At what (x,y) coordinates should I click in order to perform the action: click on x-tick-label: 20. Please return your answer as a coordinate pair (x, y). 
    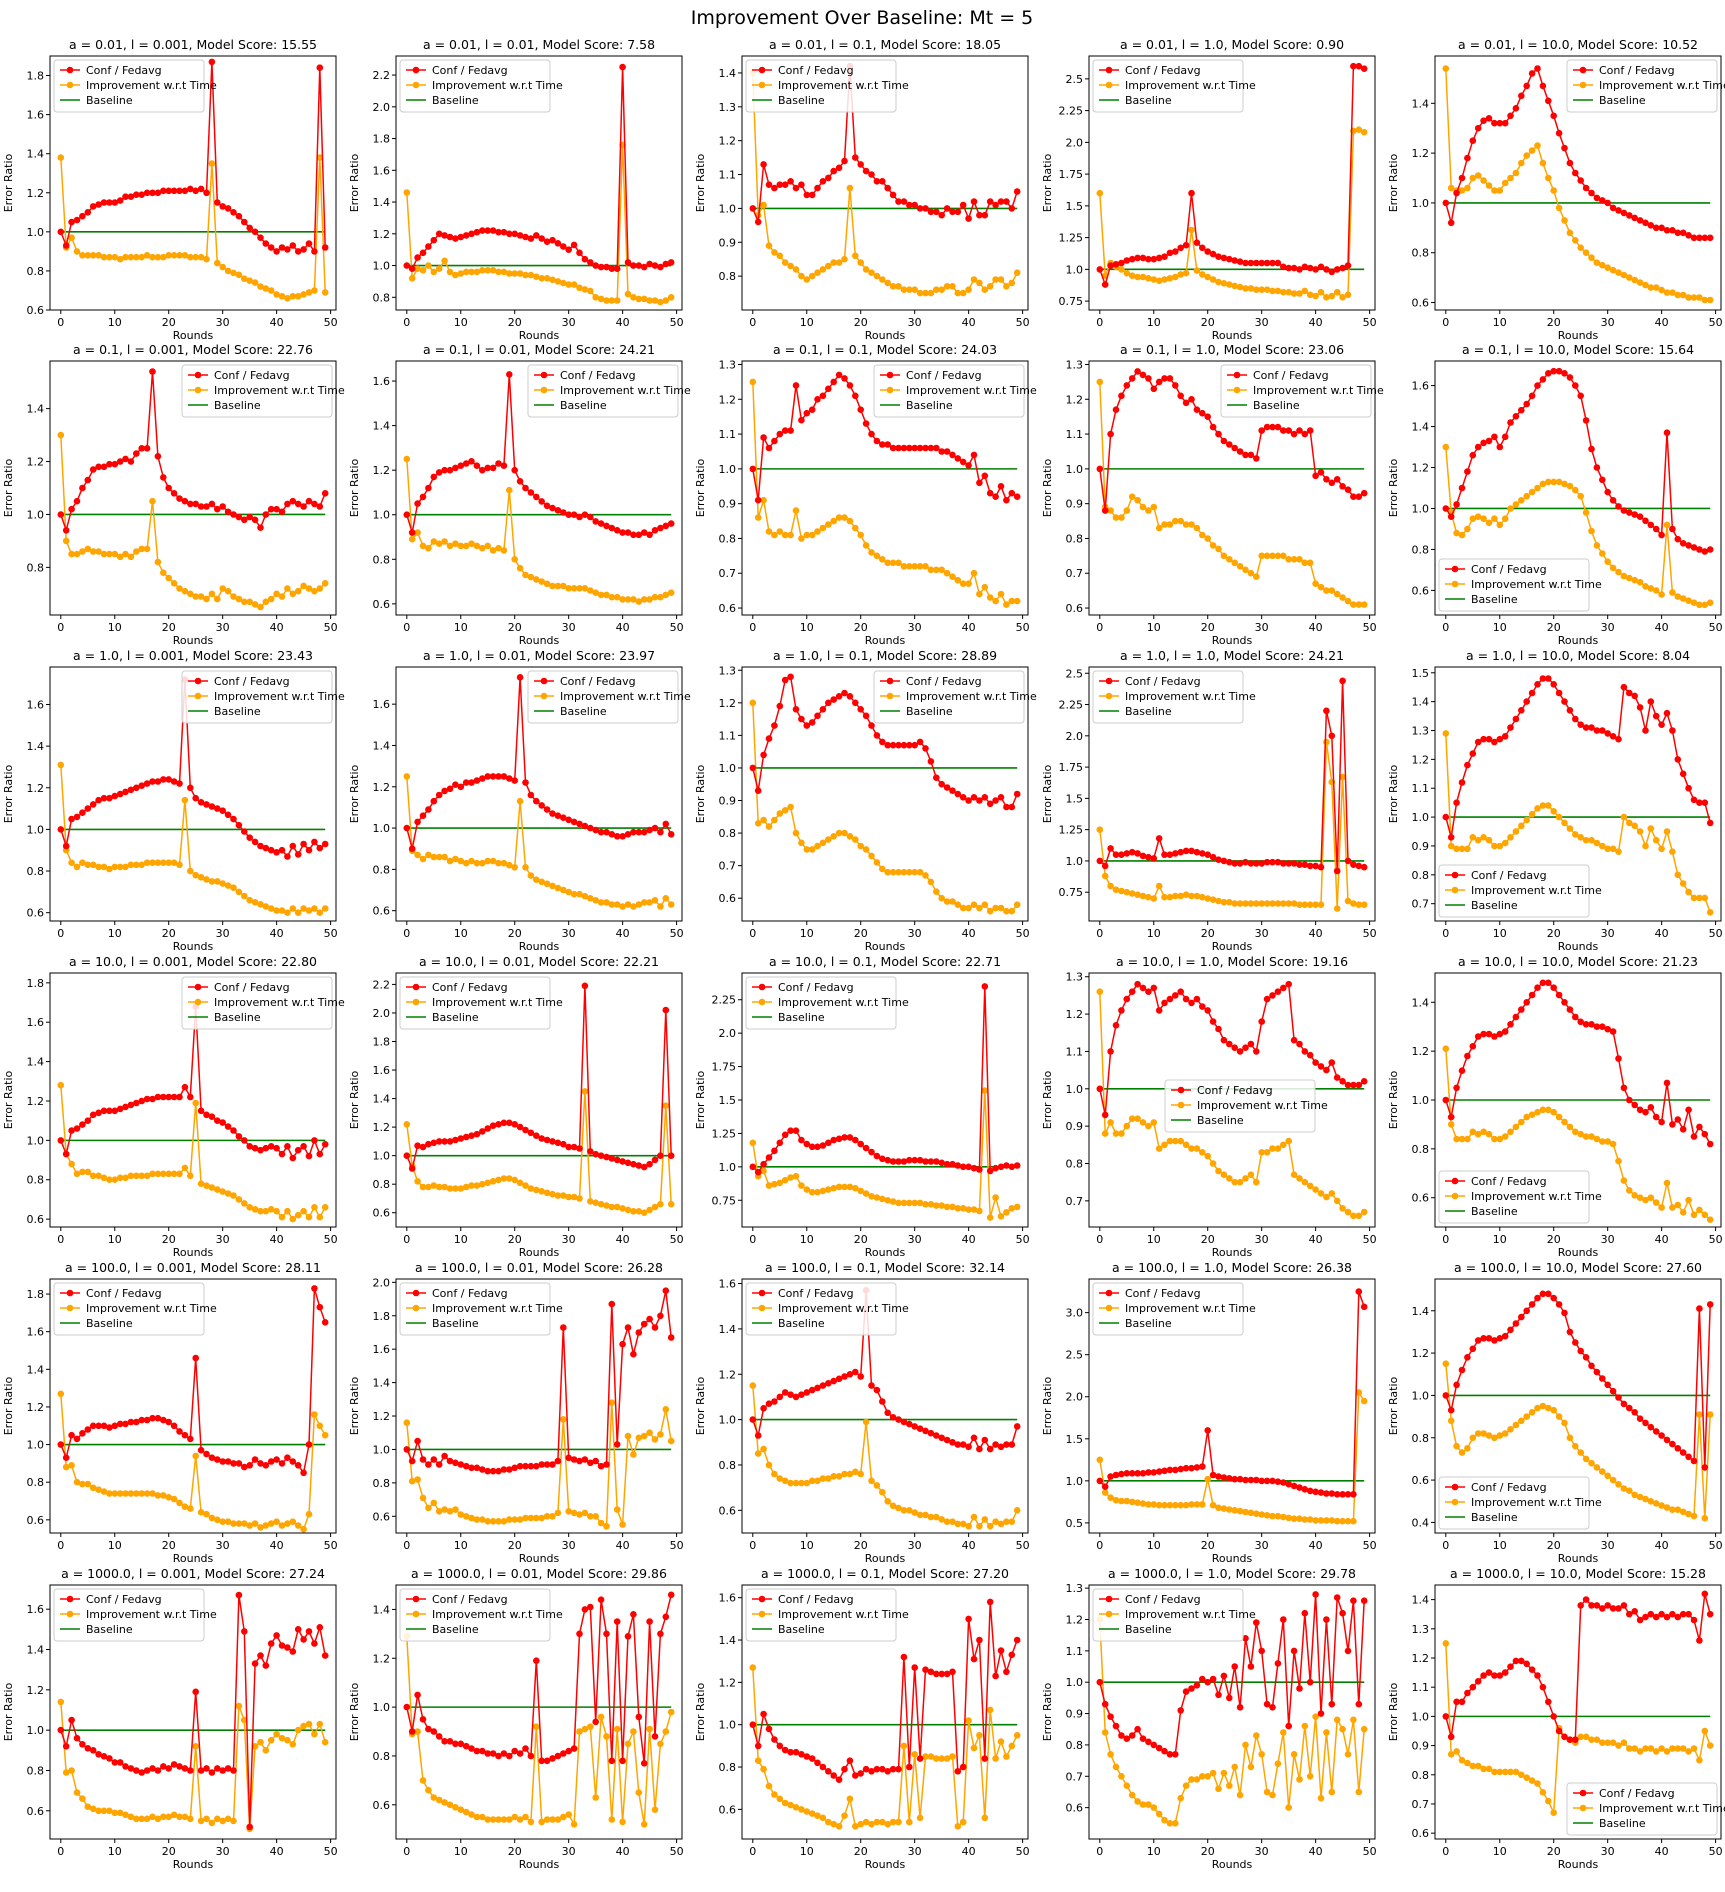
    Looking at the image, I should click on (1554, 627).